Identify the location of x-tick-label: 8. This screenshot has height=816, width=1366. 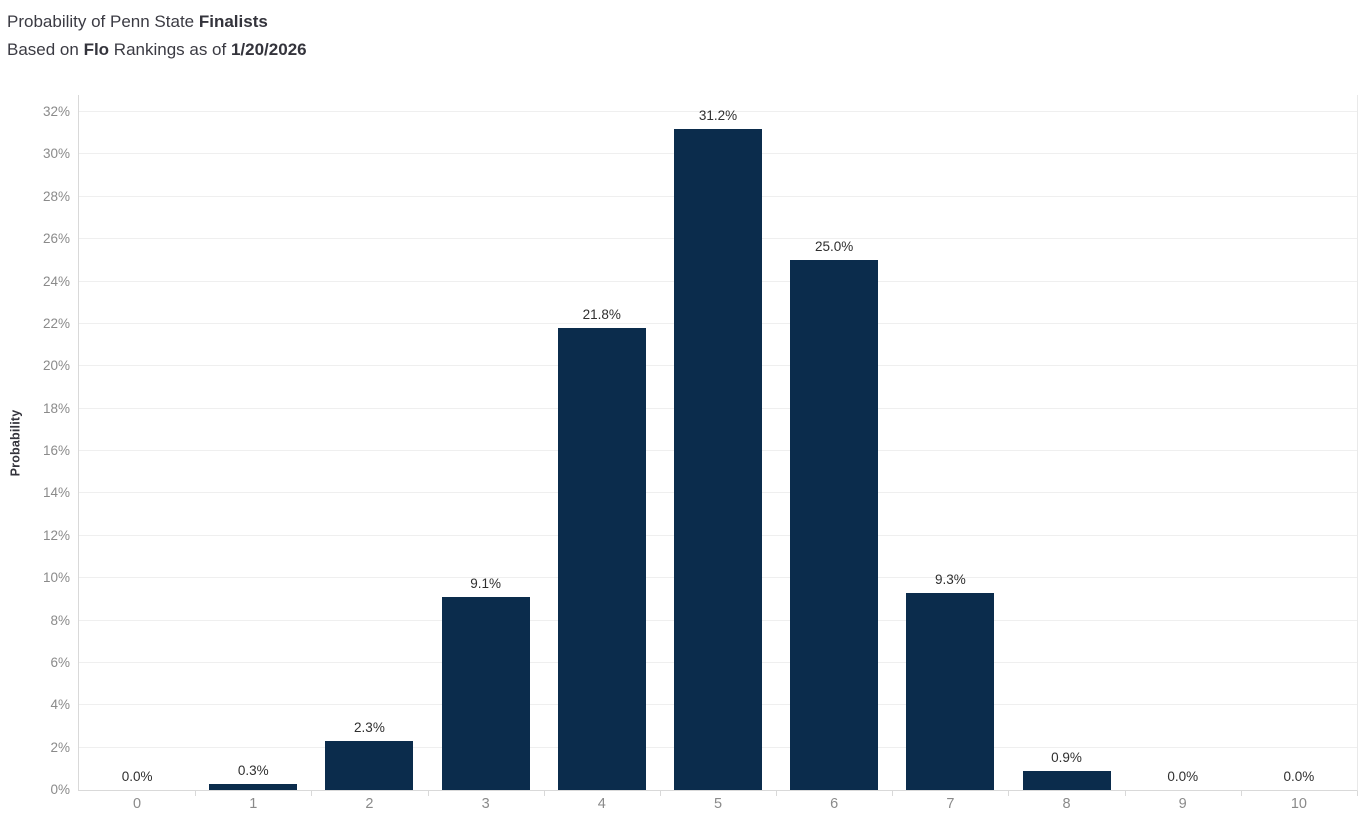
(1066, 804).